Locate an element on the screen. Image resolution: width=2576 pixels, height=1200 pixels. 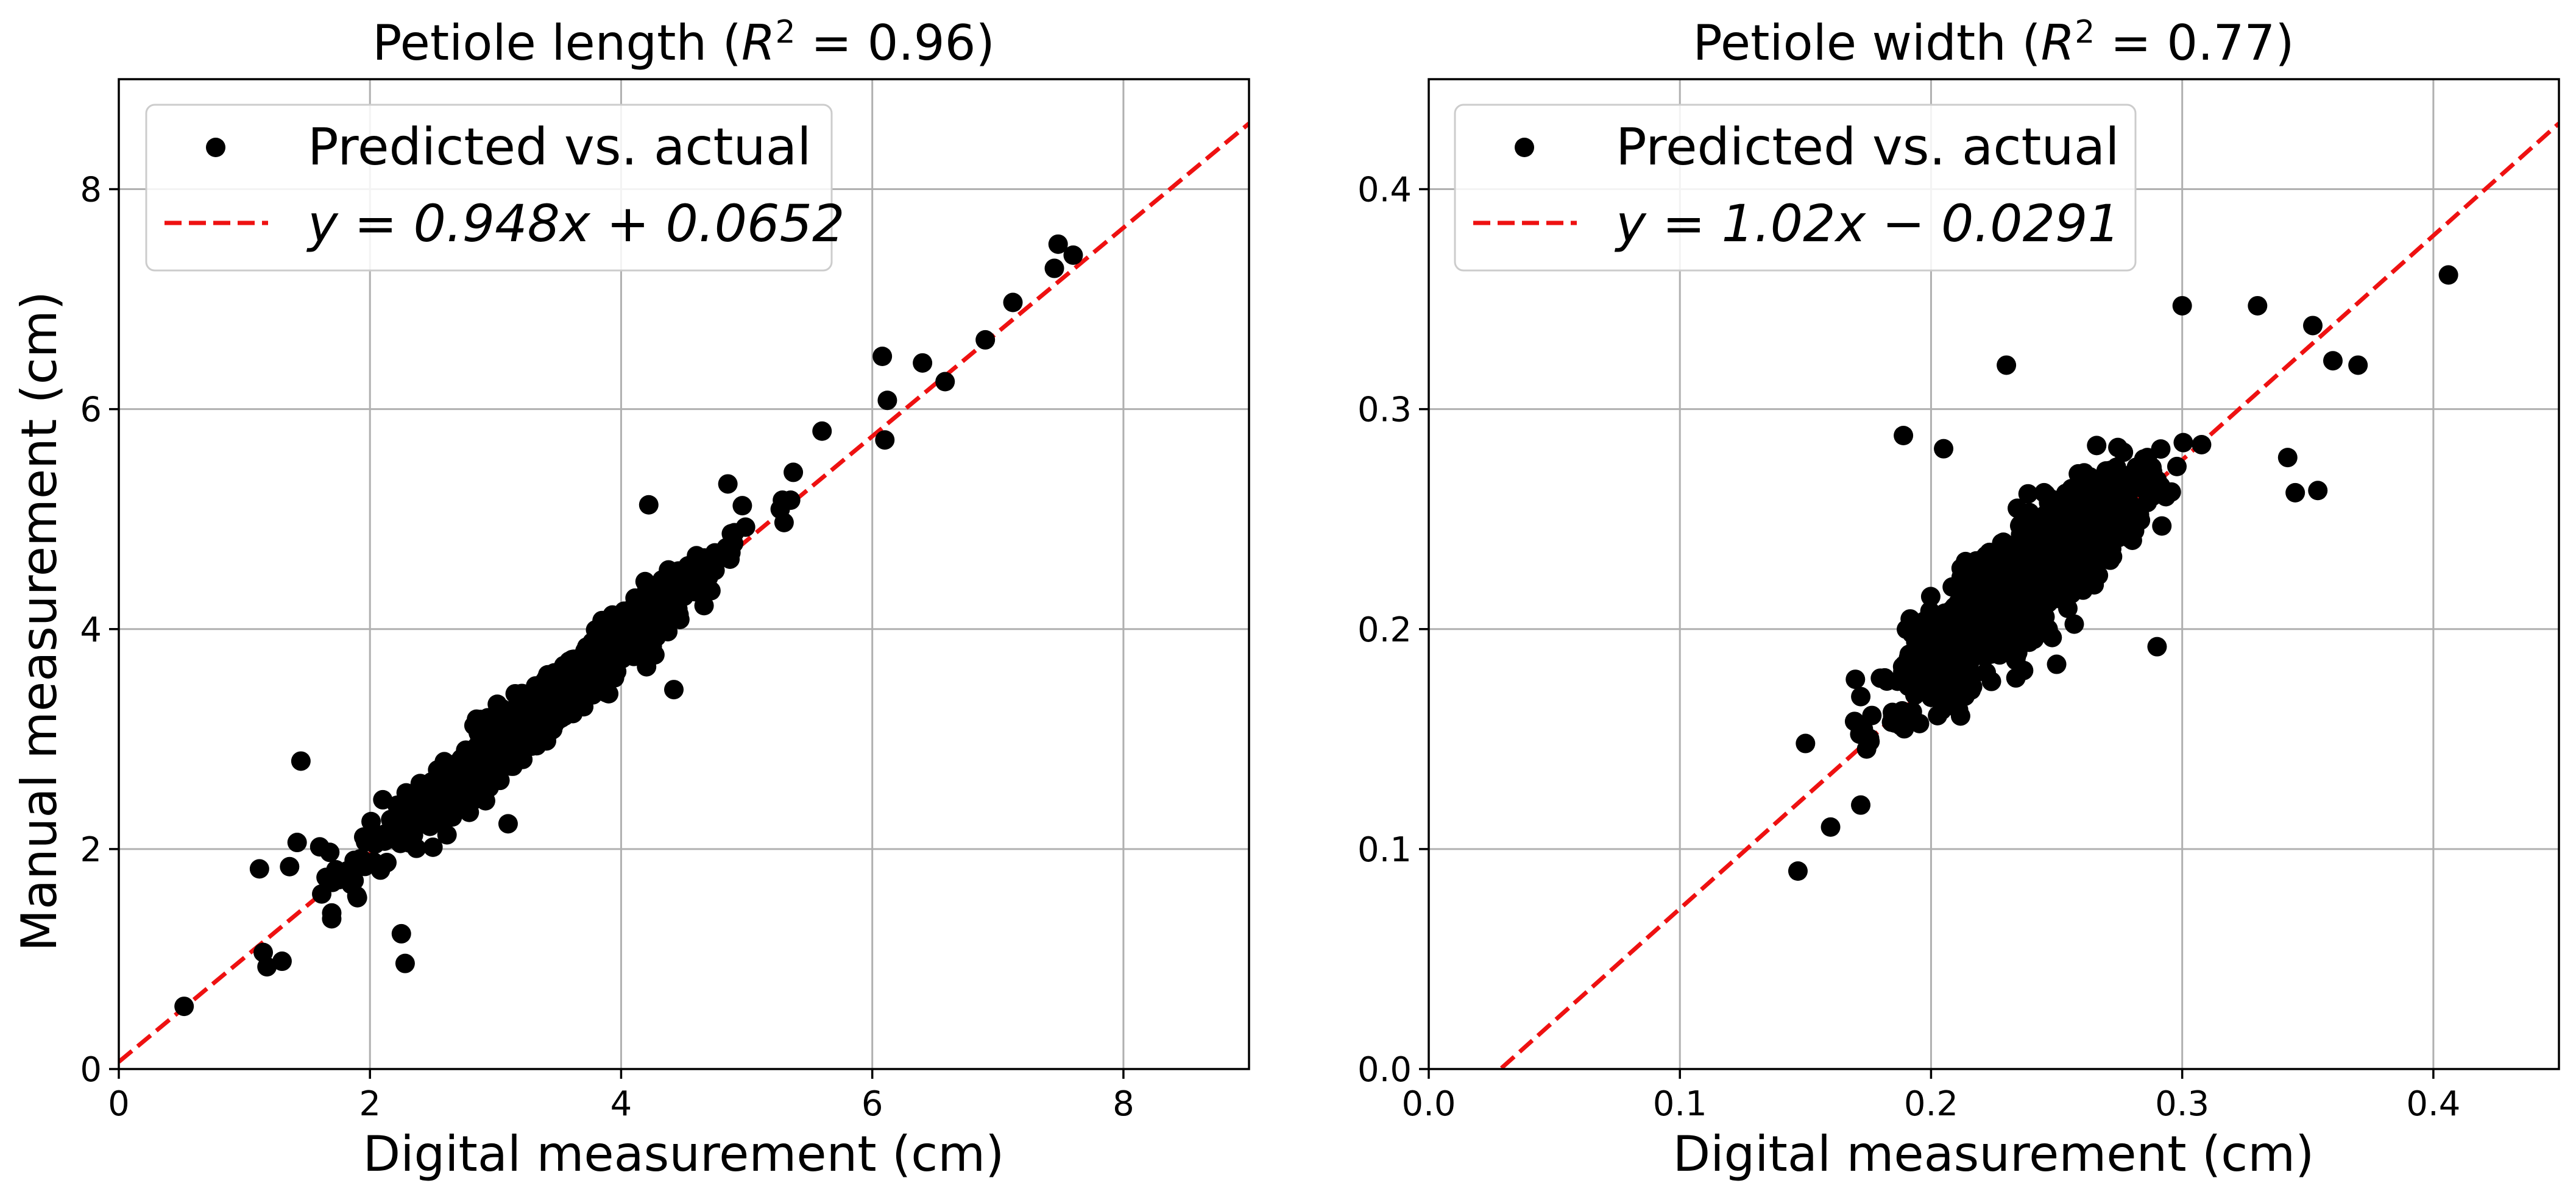
y-tick-label: 0.0 is located at coordinates (1384, 1070).